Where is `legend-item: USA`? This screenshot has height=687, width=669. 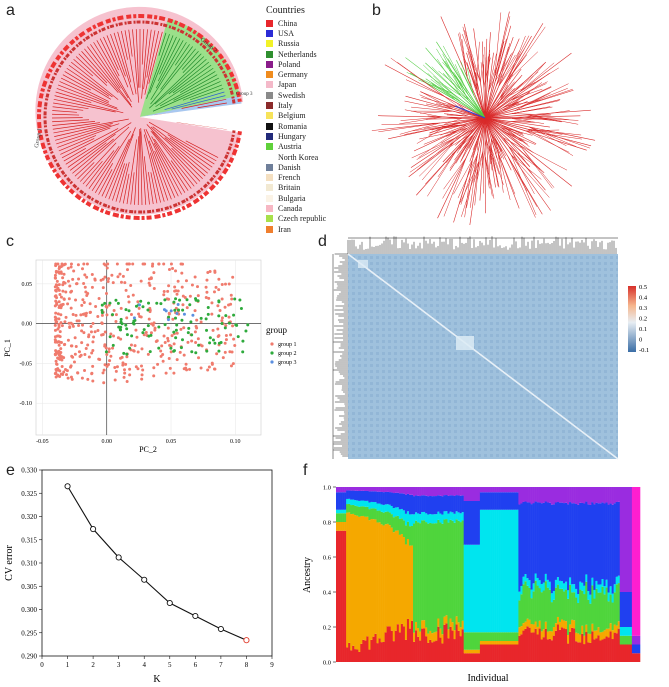 legend-item: USA is located at coordinates (302, 33).